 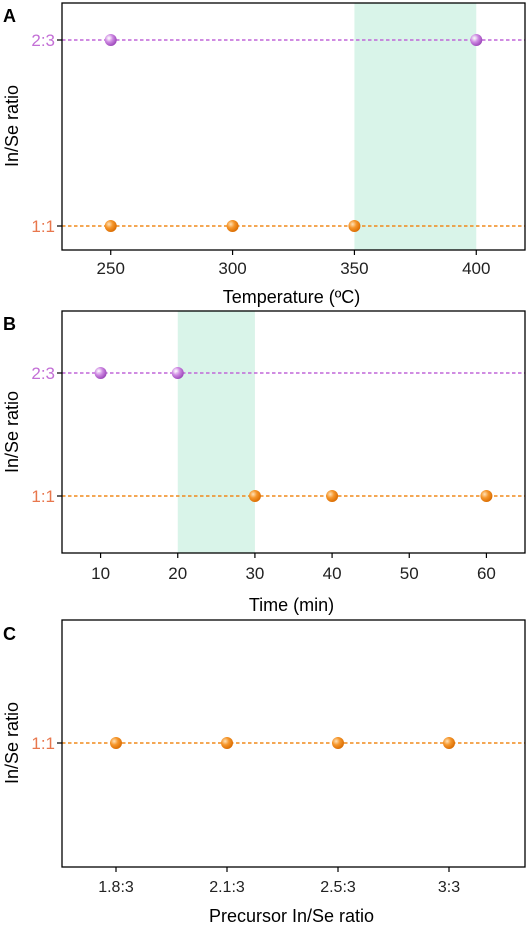 I want to click on x-tick-label: 250, so click(x=111, y=268).